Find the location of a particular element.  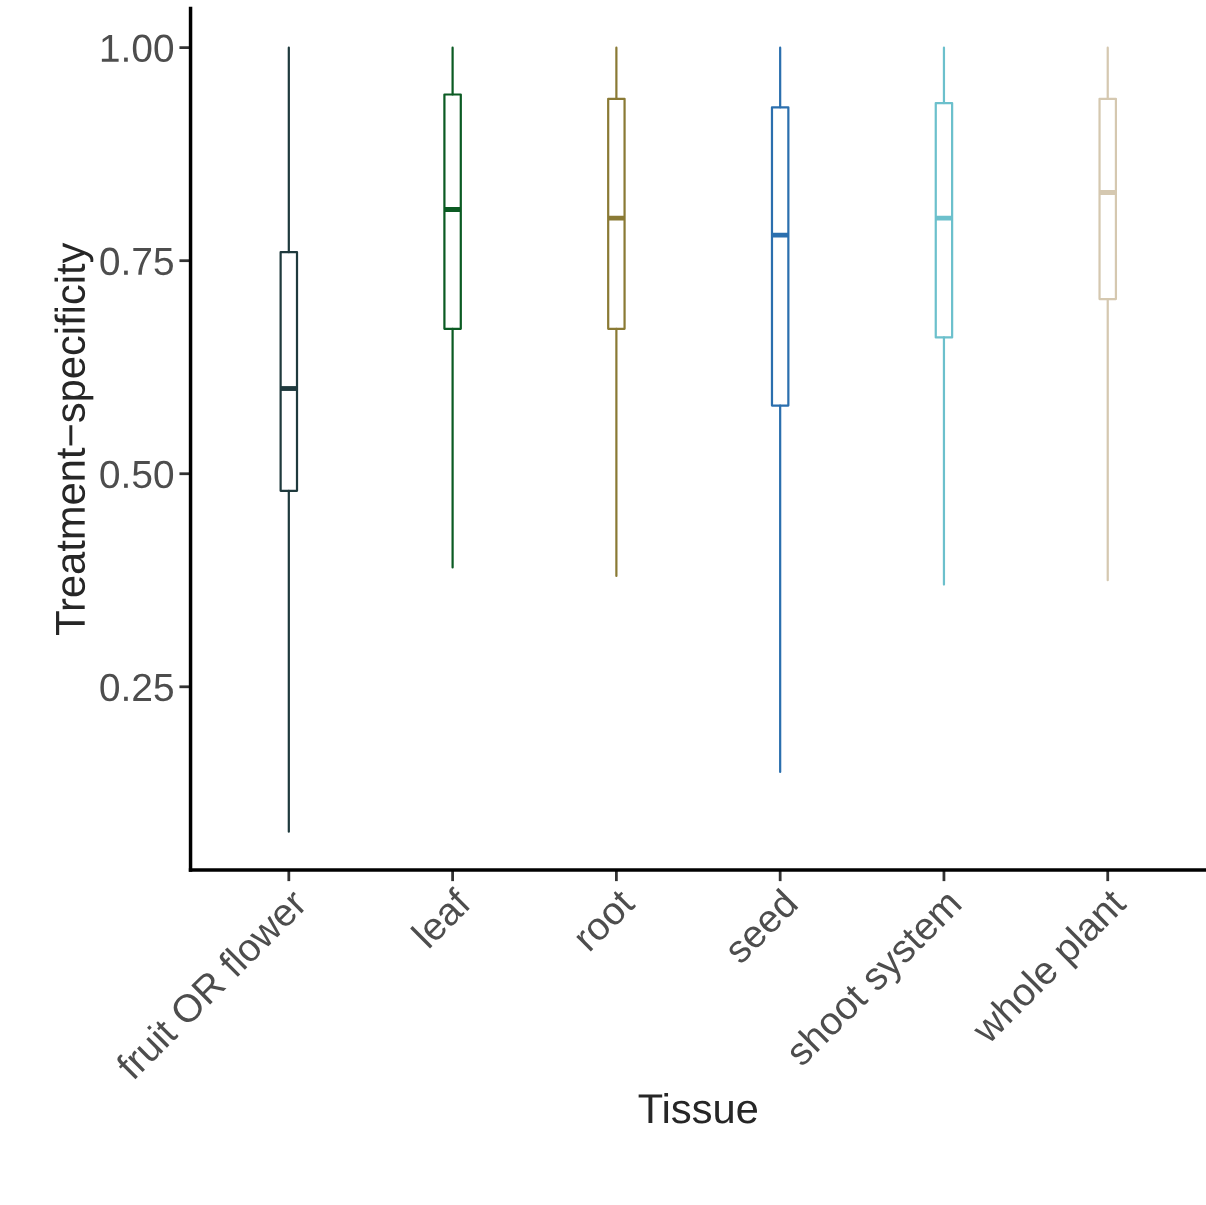

y-tick-label: 1.00 is located at coordinates (137, 48).